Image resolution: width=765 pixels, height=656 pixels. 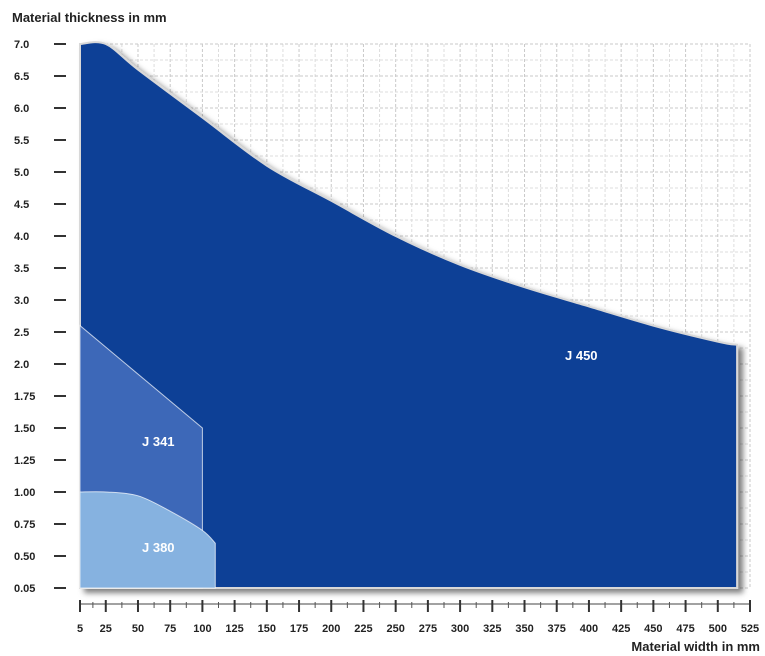 What do you see at coordinates (80, 629) in the screenshot?
I see `x-tick-label: 5` at bounding box center [80, 629].